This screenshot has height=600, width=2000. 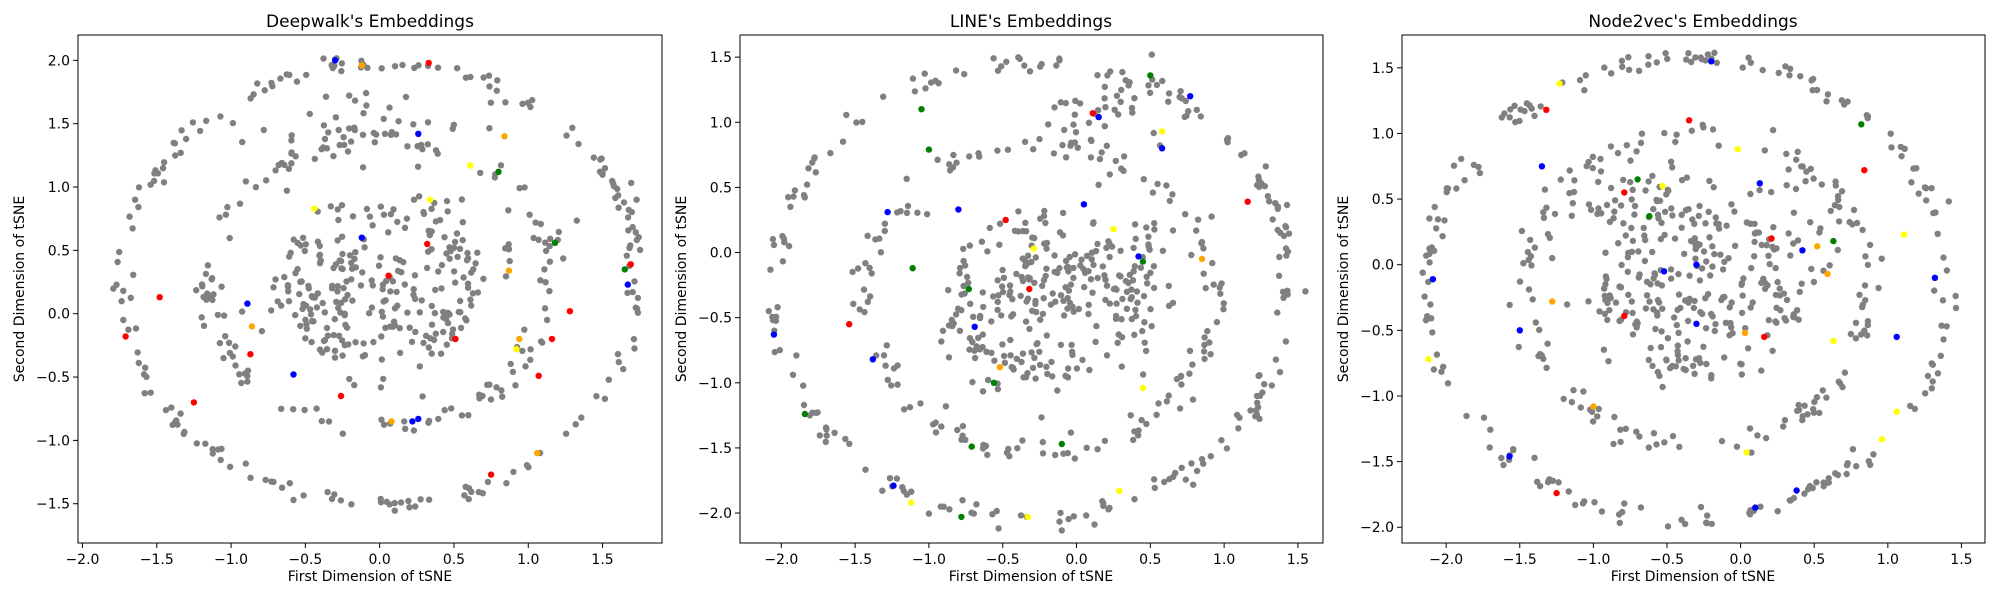 What do you see at coordinates (380, 560) in the screenshot?
I see `x-tick-label: 0.0` at bounding box center [380, 560].